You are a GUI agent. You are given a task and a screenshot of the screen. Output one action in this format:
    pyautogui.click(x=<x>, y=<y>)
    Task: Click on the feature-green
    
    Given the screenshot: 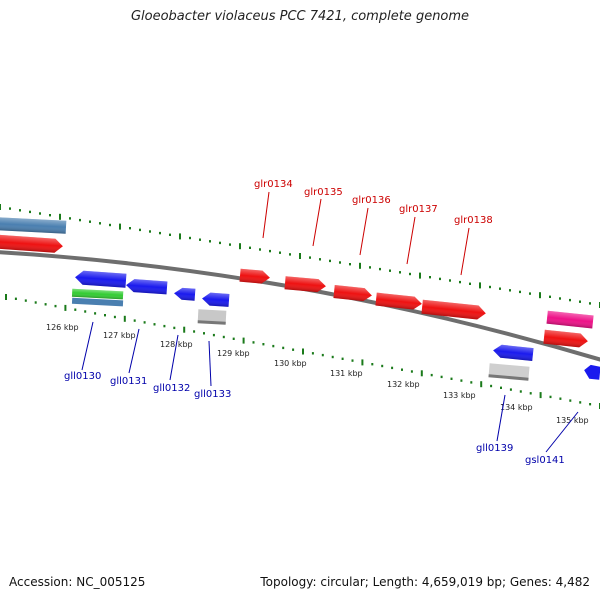 What is the action you would take?
    pyautogui.click(x=97, y=294)
    